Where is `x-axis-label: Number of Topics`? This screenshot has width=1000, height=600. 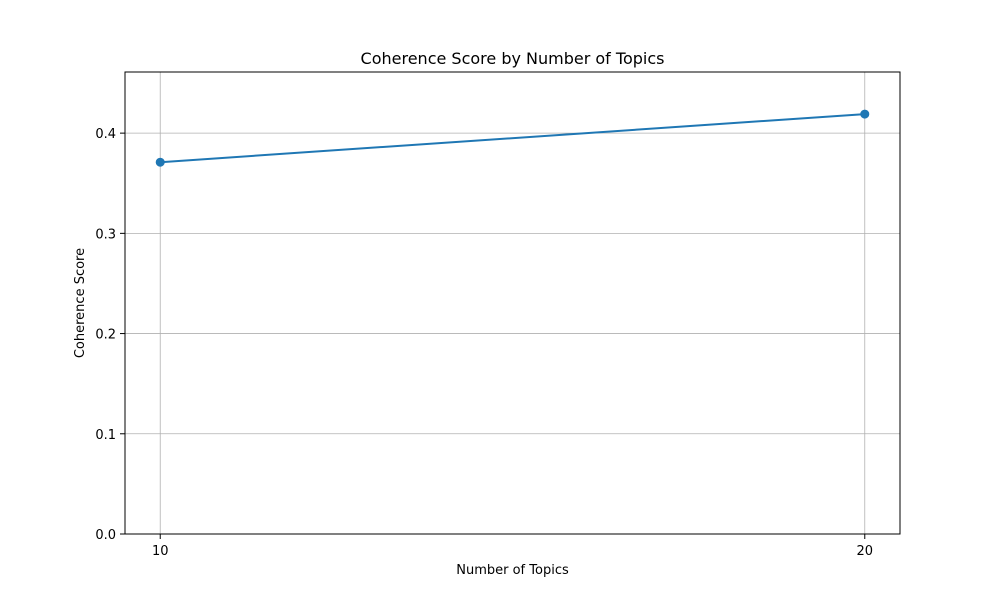 x-axis-label: Number of Topics is located at coordinates (512, 570).